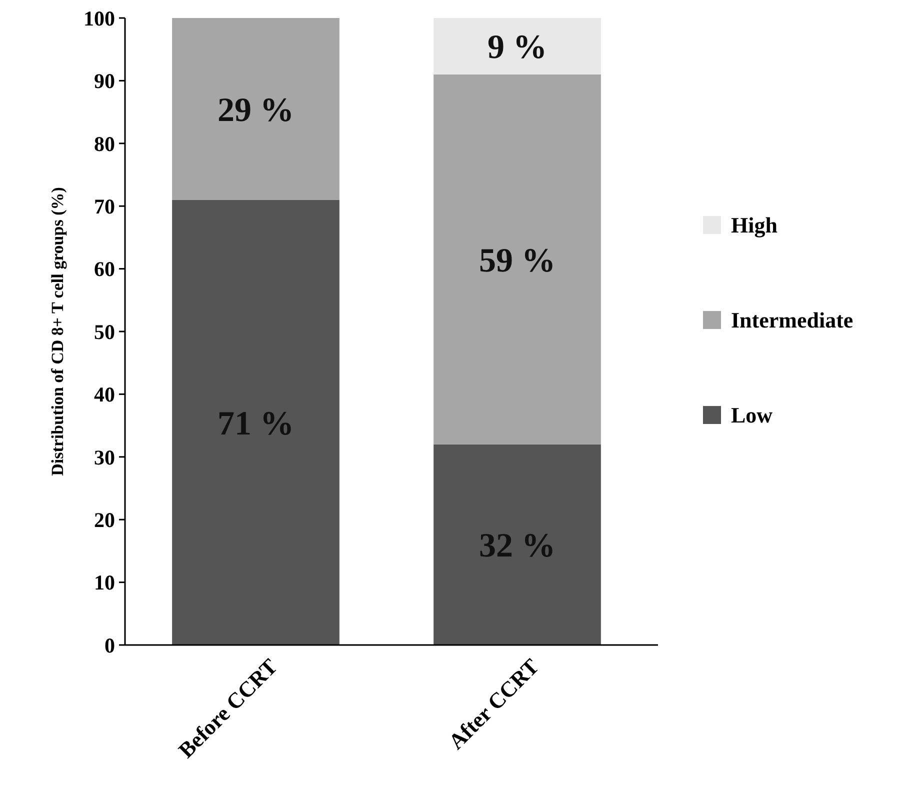 The height and width of the screenshot is (805, 923). I want to click on legend-label: High, so click(754, 225).